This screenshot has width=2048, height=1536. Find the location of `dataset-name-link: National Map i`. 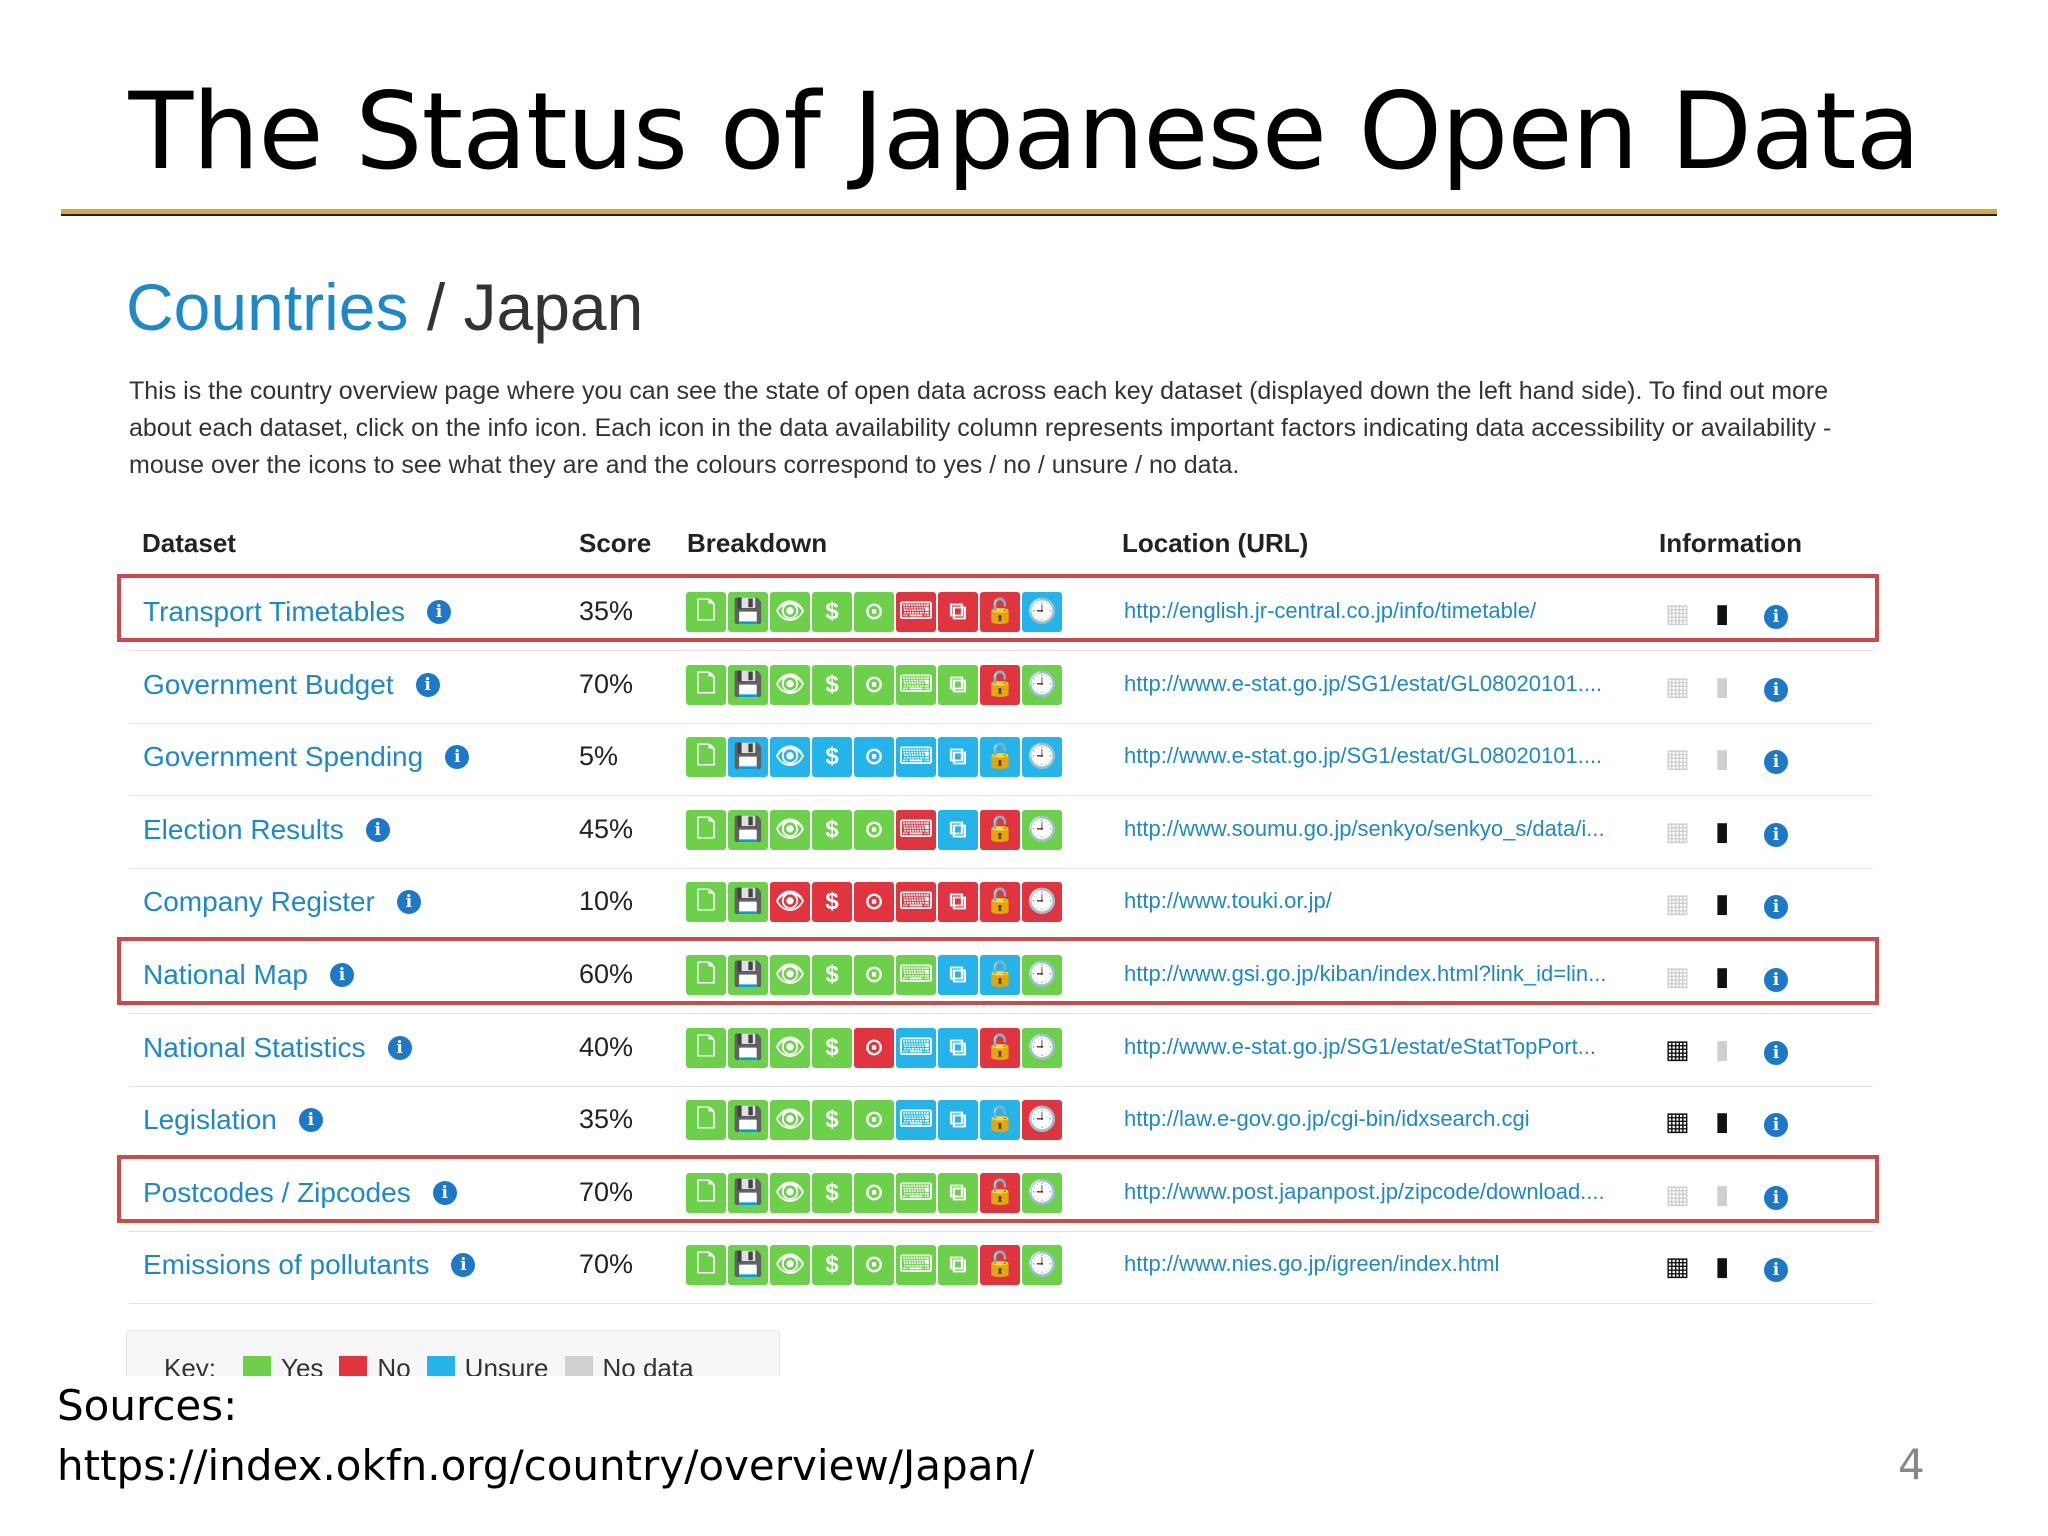

dataset-name-link: National Map i is located at coordinates (248, 975).